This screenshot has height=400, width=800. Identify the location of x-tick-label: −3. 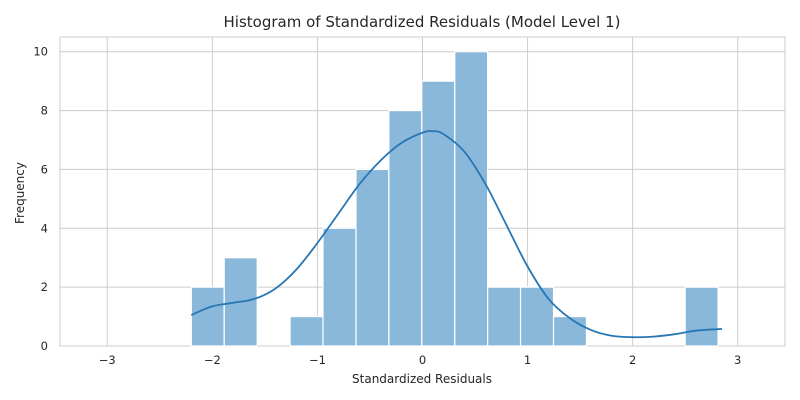
(107, 360).